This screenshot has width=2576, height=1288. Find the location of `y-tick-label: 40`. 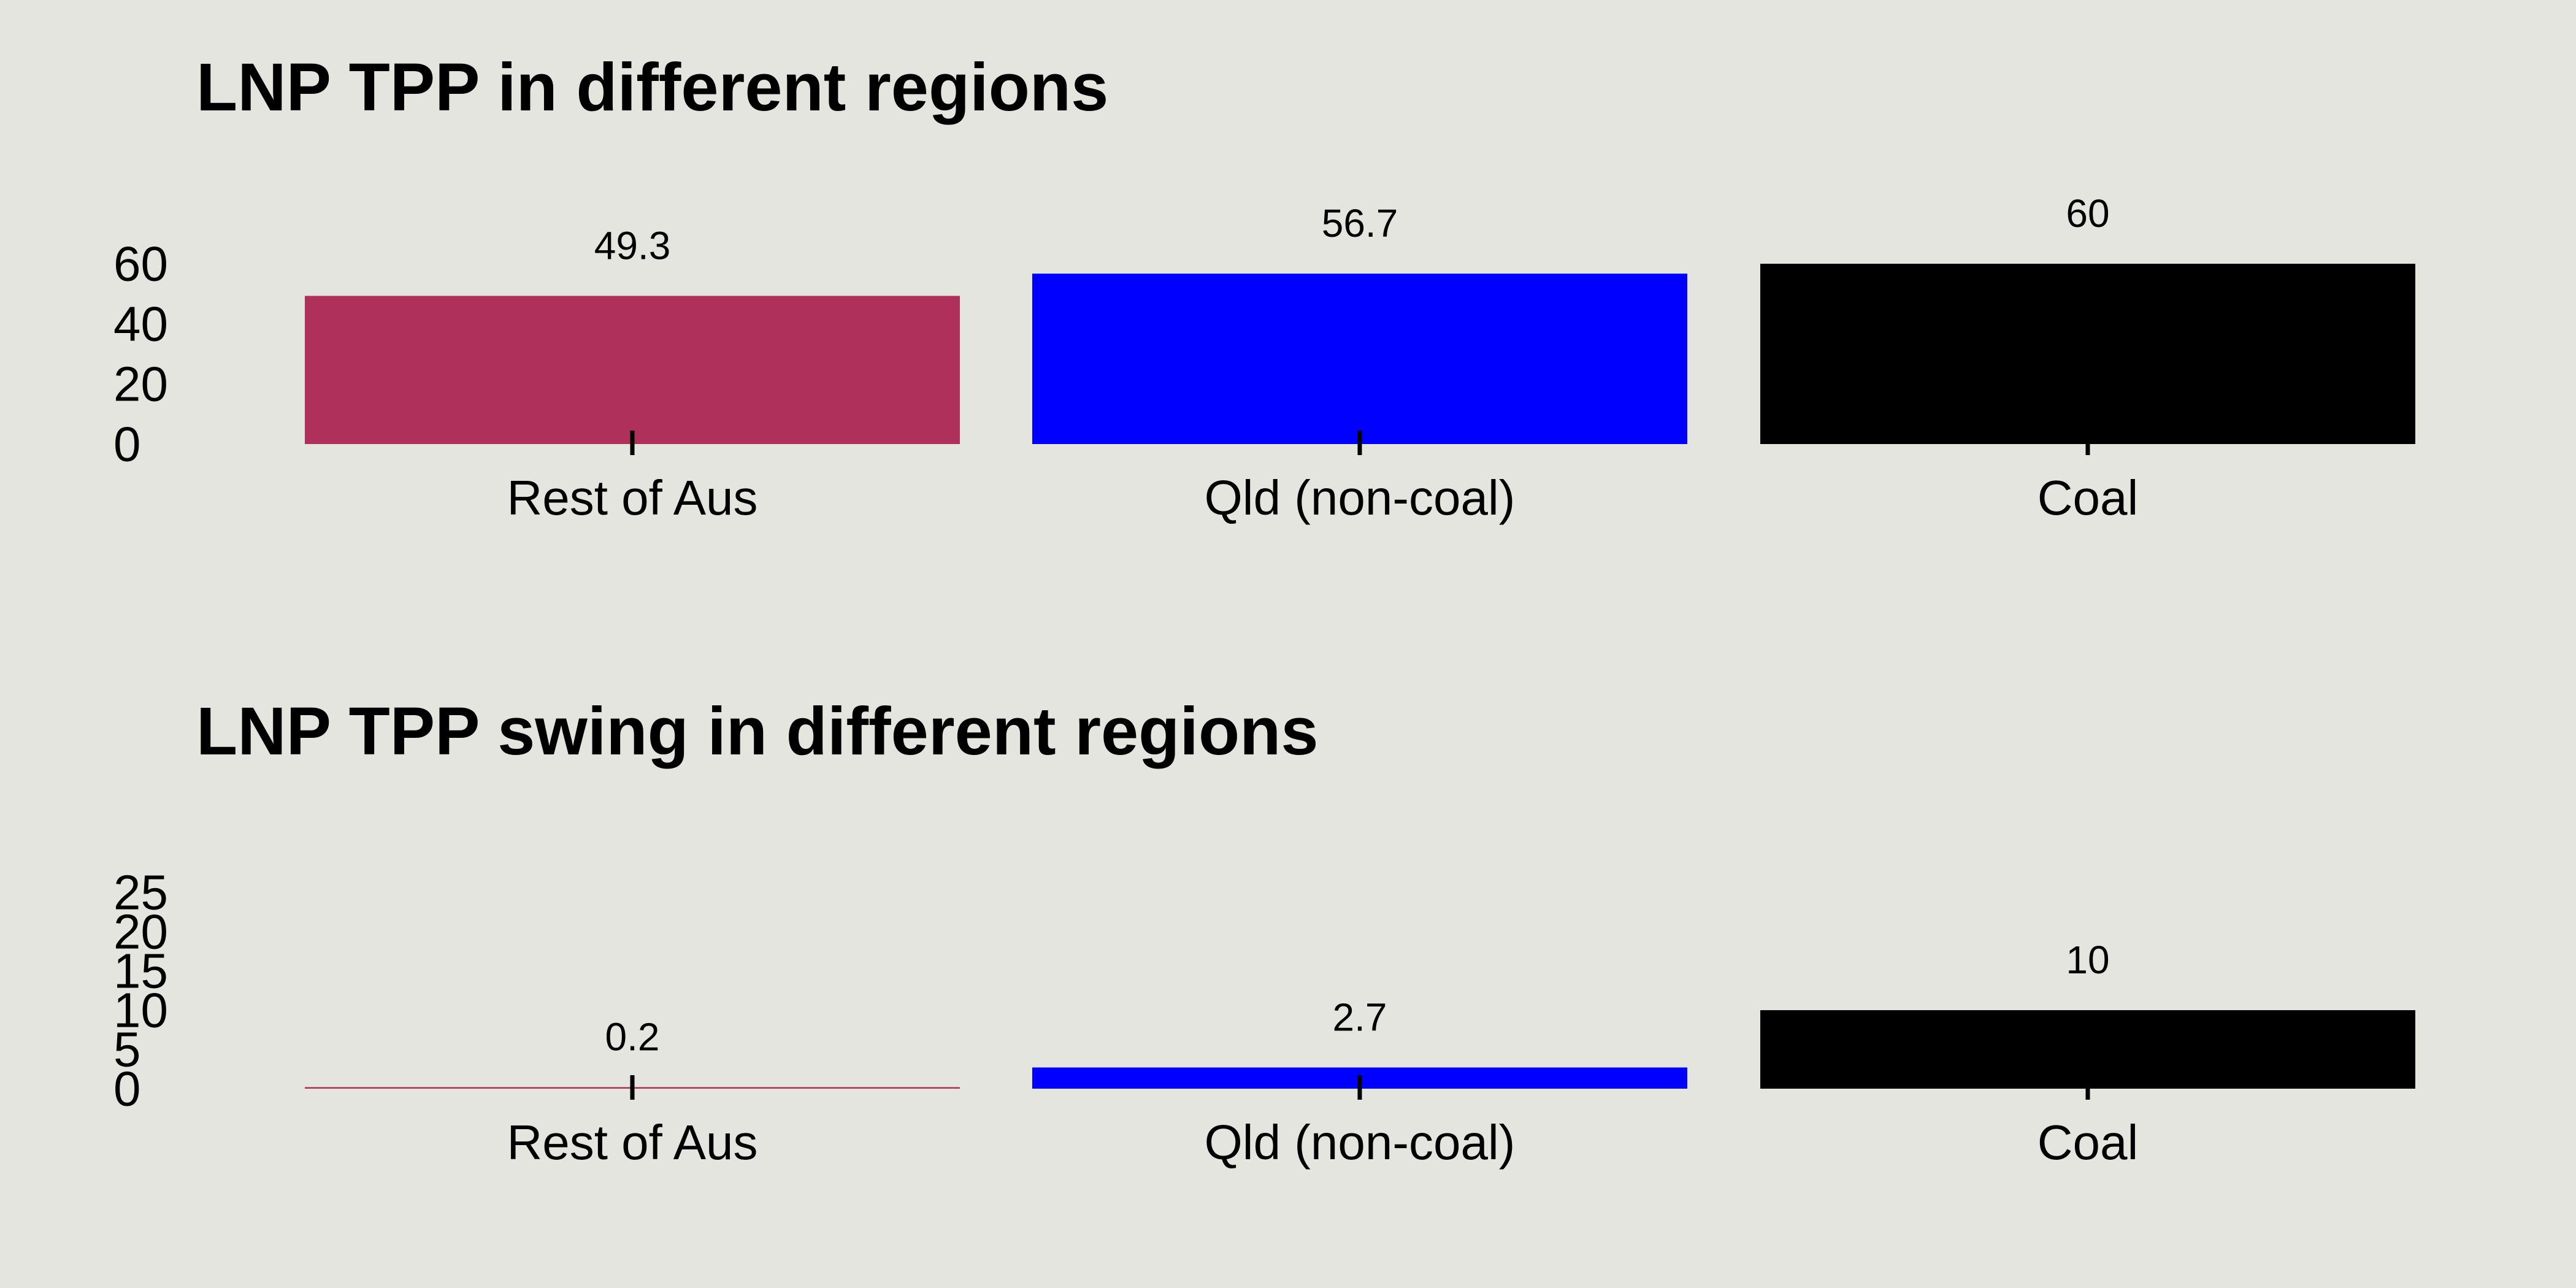

y-tick-label: 40 is located at coordinates (140, 324).